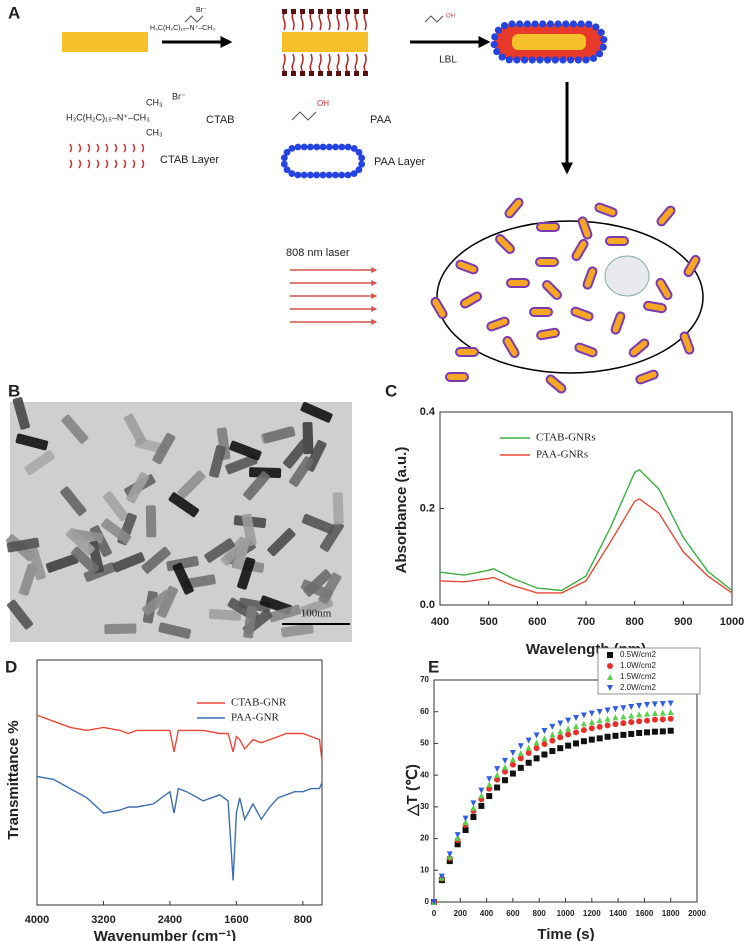 This screenshot has height=941, width=746. Describe the element at coordinates (37, 920) in the screenshot. I see `x-tick-label: 4000` at that location.